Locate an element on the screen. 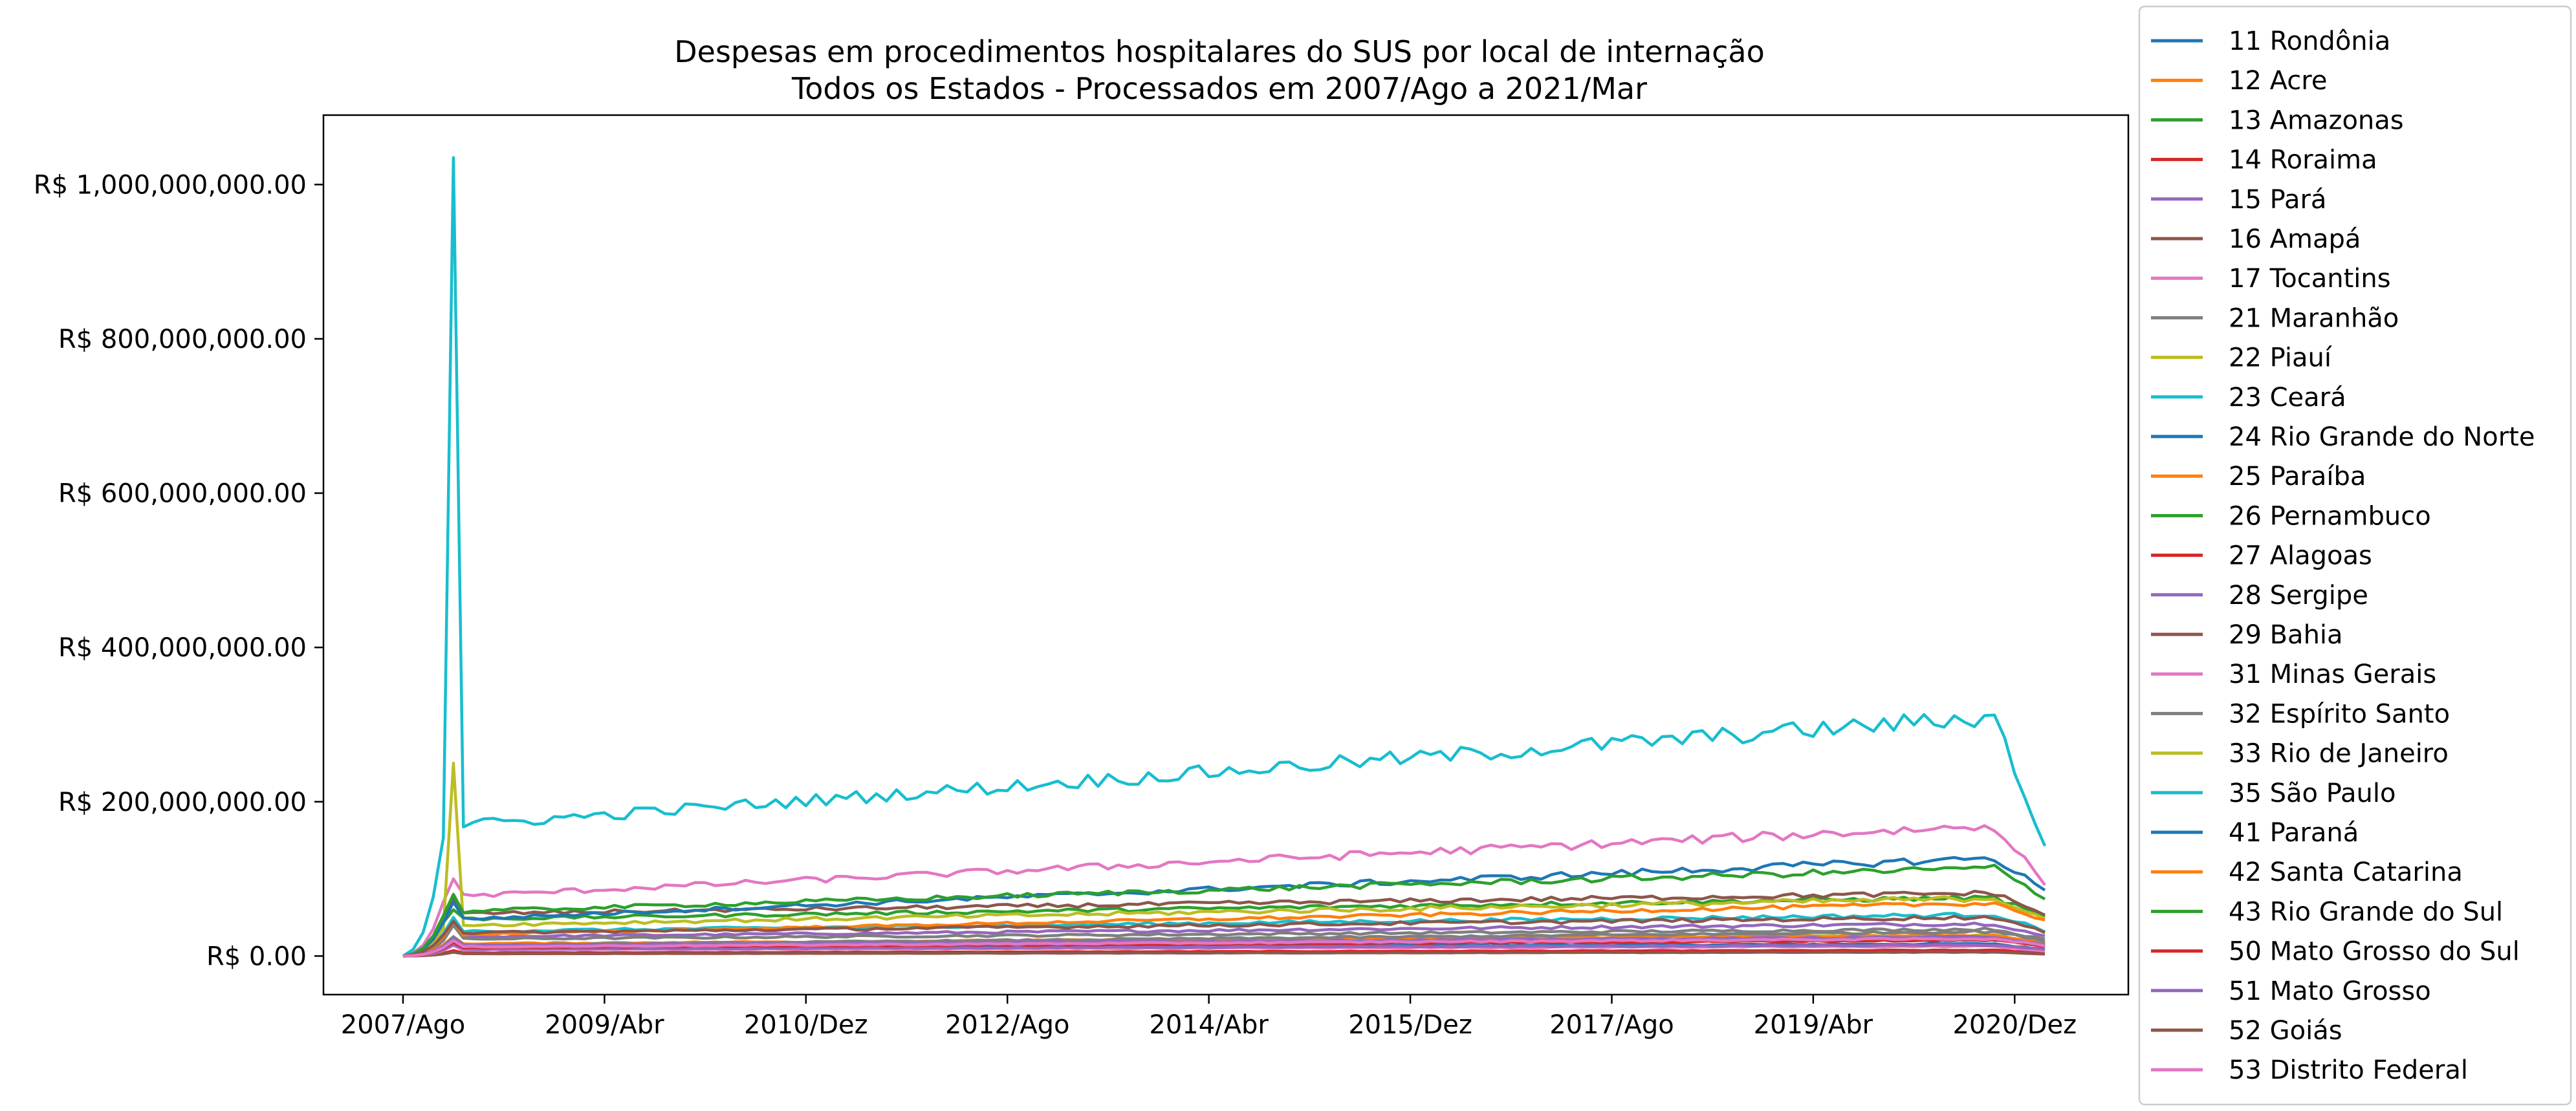 The height and width of the screenshot is (1111, 2576). legend-label: 50 Mato Grosso do Sul is located at coordinates (2374, 952).